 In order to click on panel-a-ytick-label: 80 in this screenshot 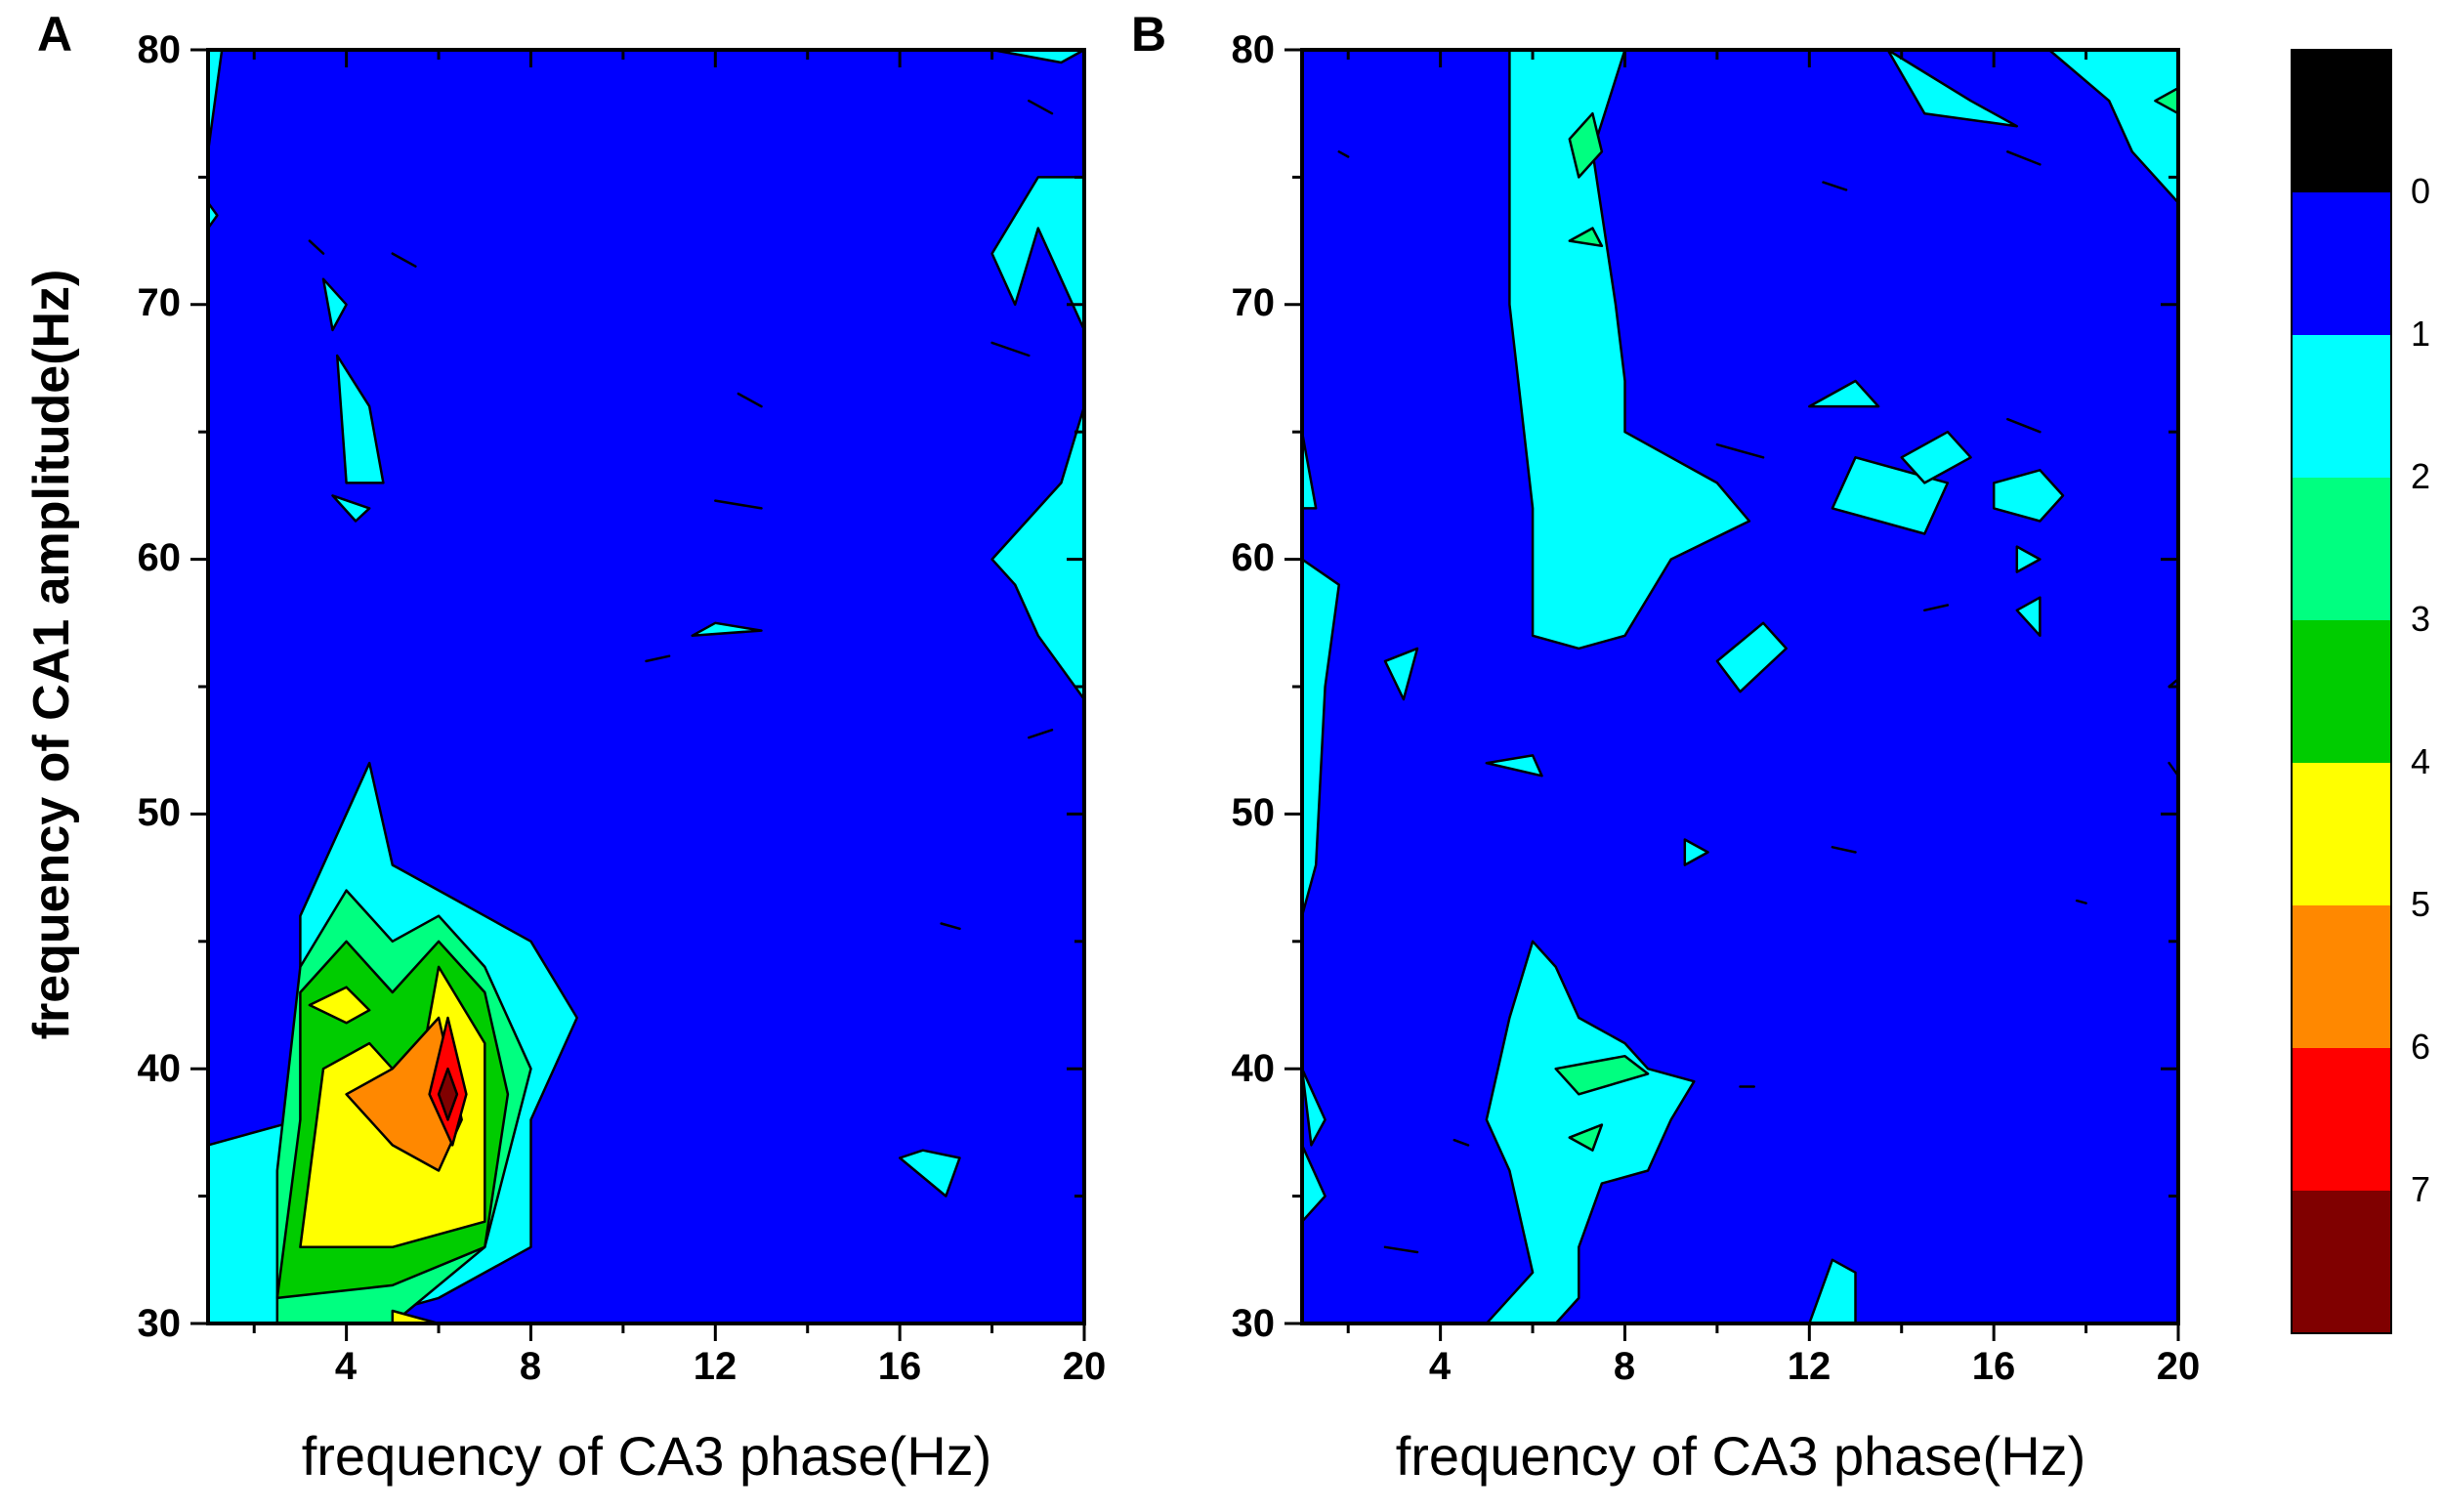, I will do `click(160, 49)`.